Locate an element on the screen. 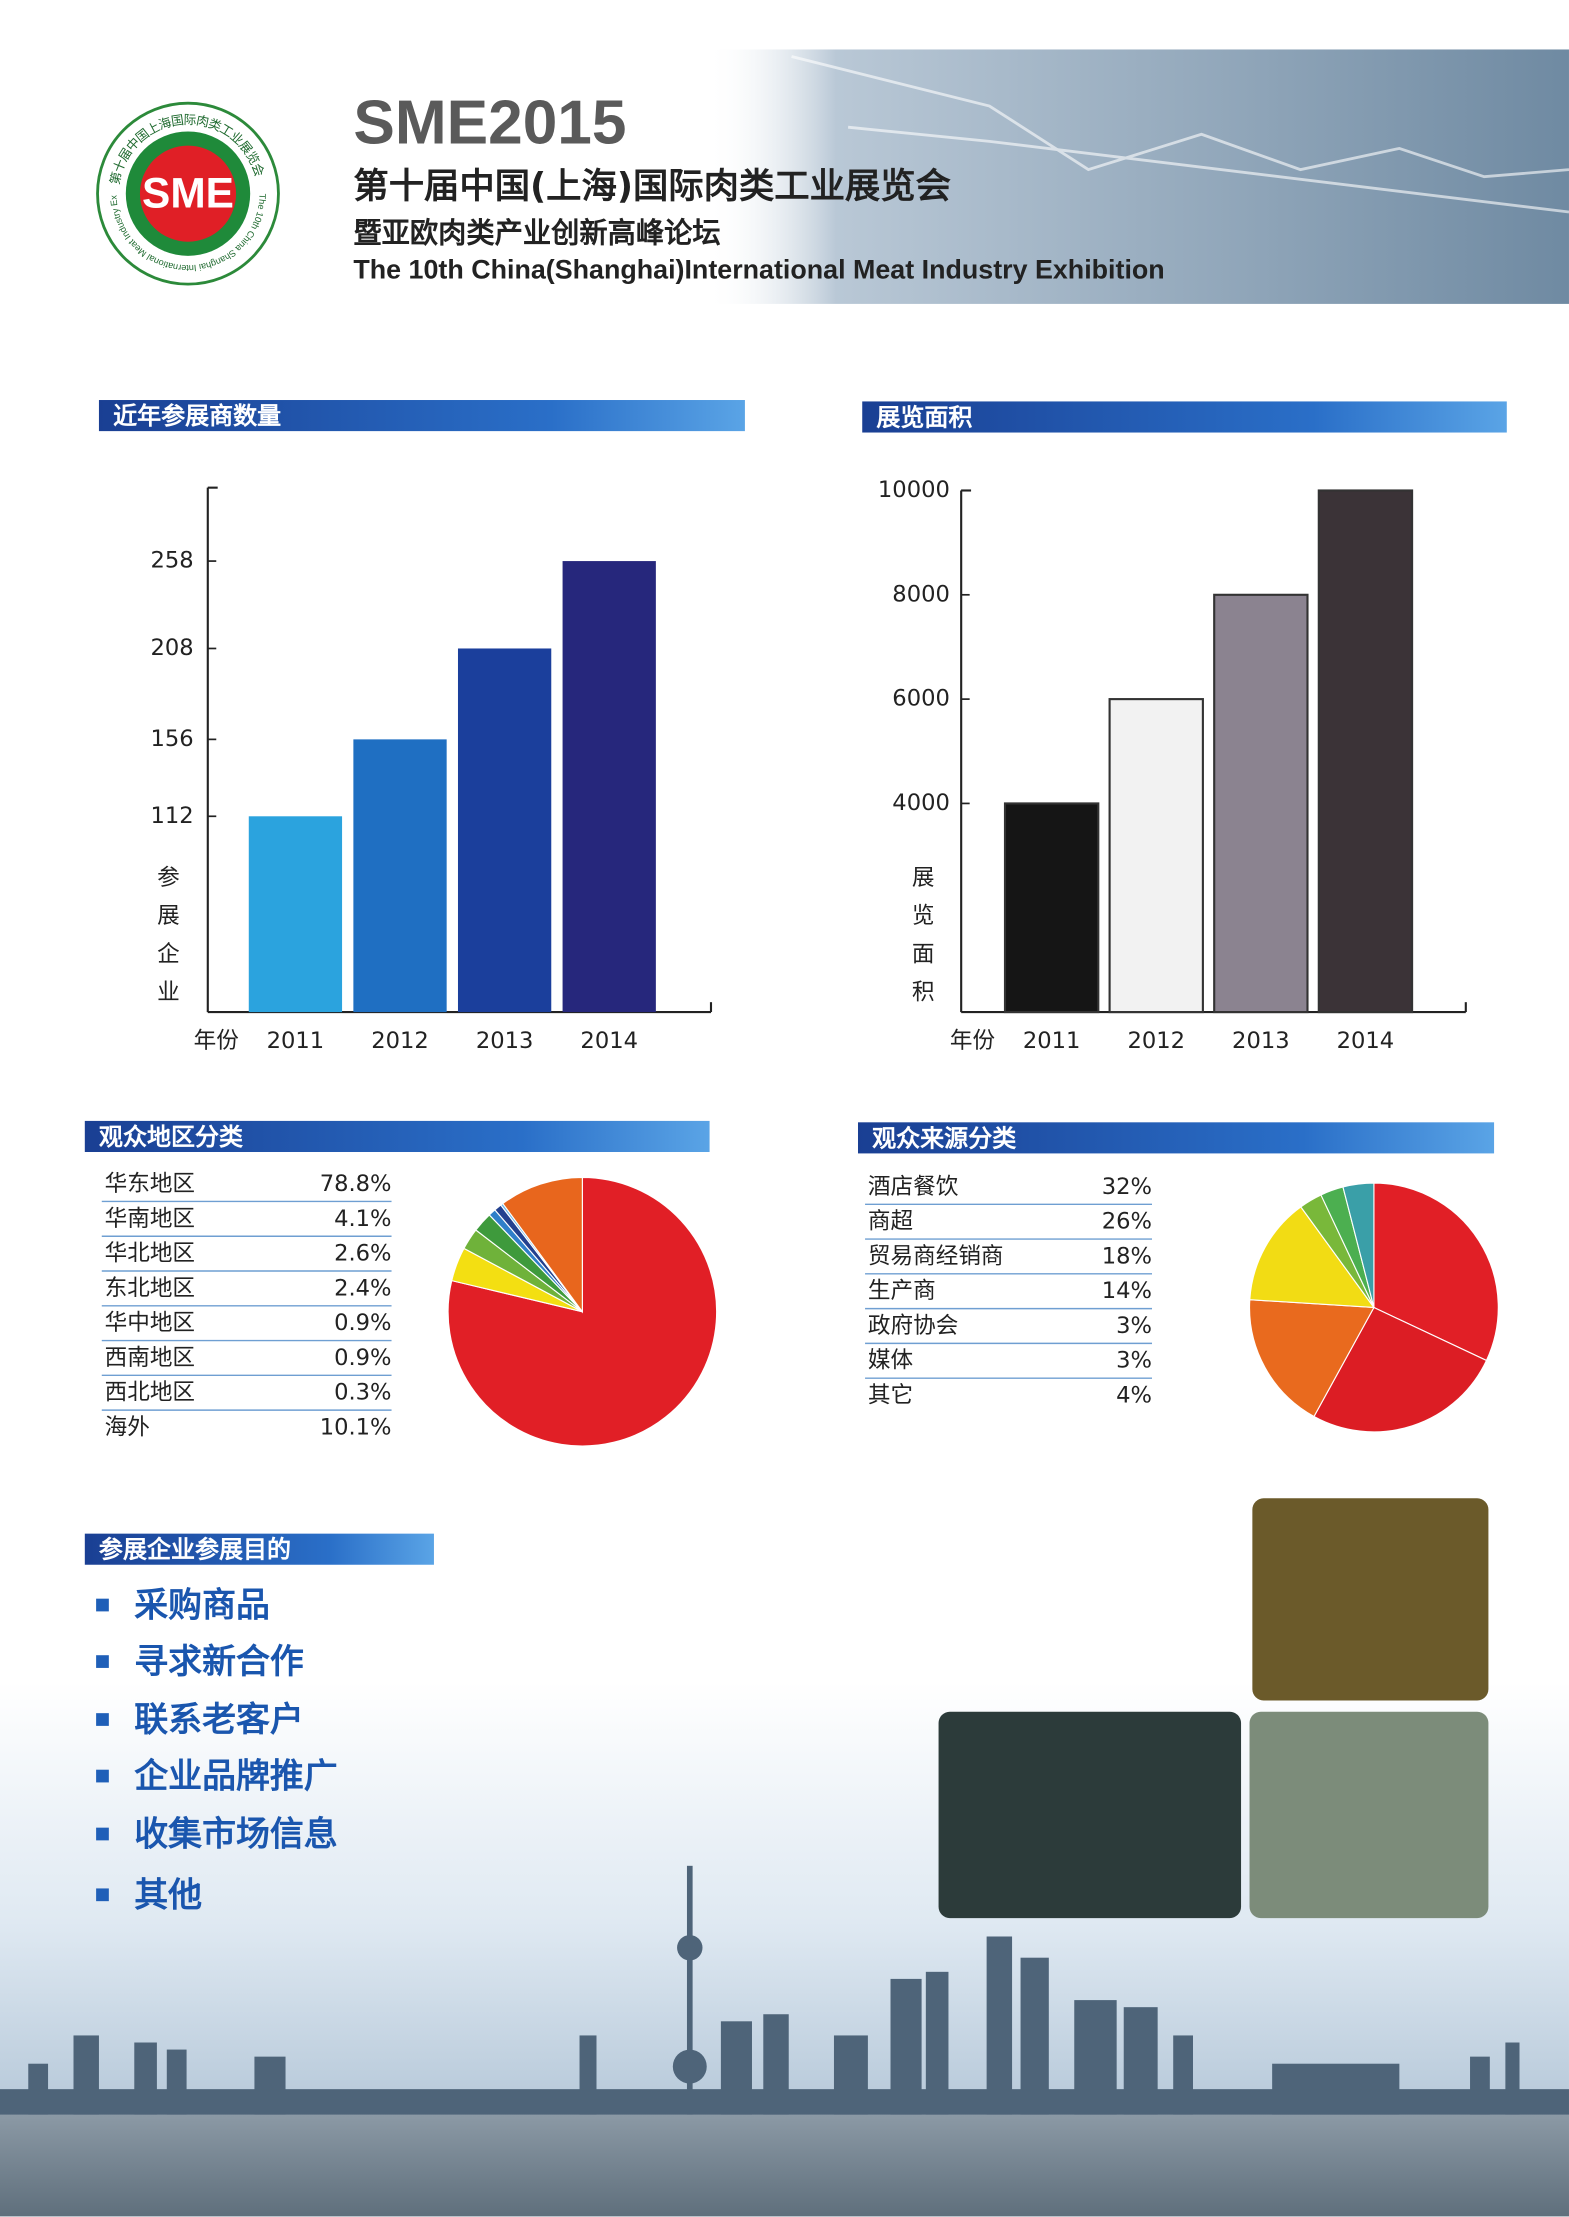 The image size is (1569, 2217). y-tick-label: 6000 is located at coordinates (921, 699).